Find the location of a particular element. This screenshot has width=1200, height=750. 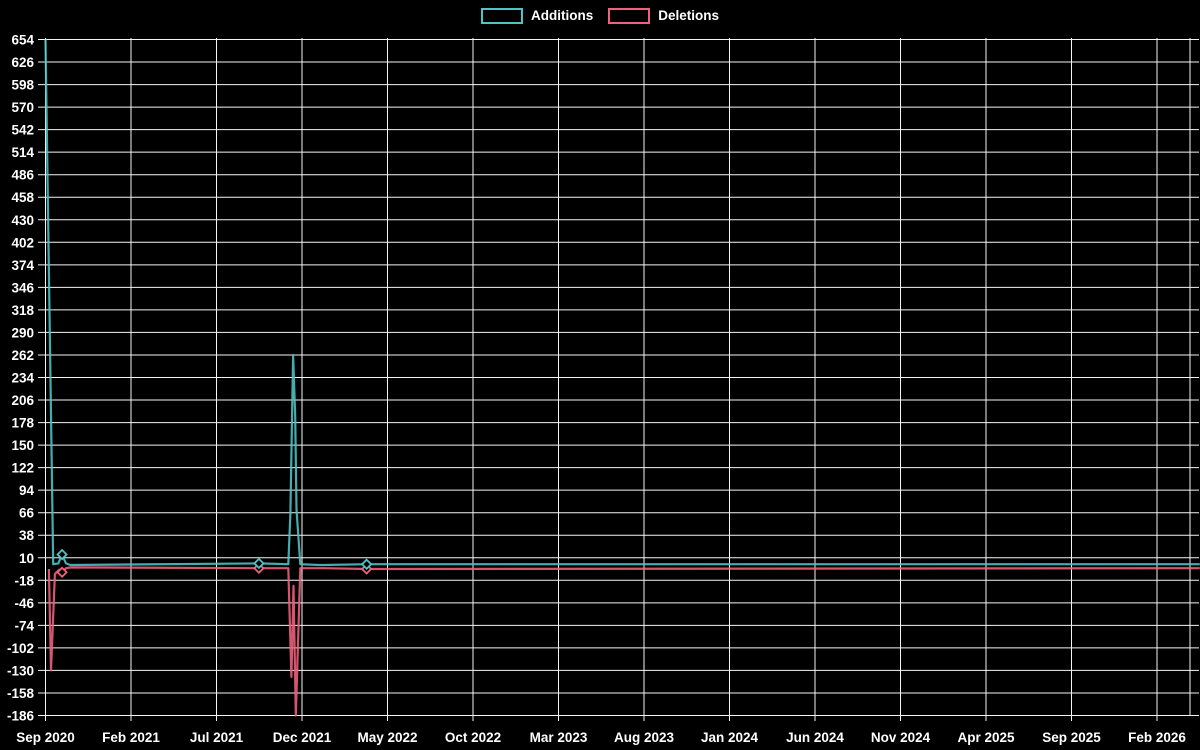

y-axis-label: -158 is located at coordinates (21, 693).